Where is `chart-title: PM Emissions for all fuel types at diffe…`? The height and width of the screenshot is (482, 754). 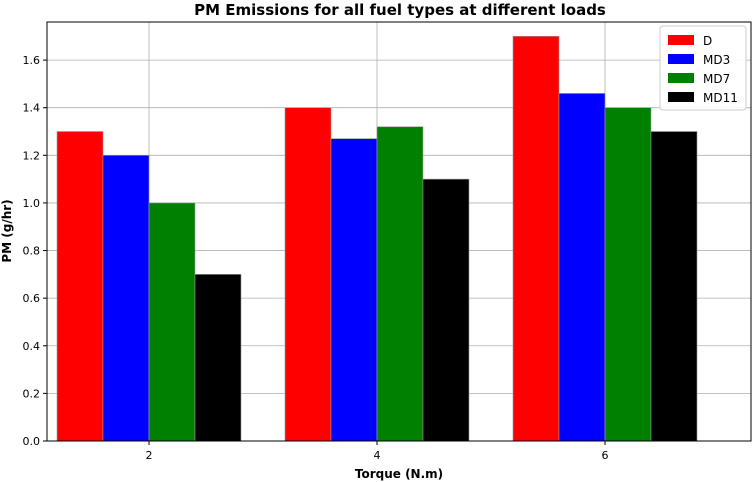
chart-title: PM Emissions for all fuel types at diffe… is located at coordinates (400, 10).